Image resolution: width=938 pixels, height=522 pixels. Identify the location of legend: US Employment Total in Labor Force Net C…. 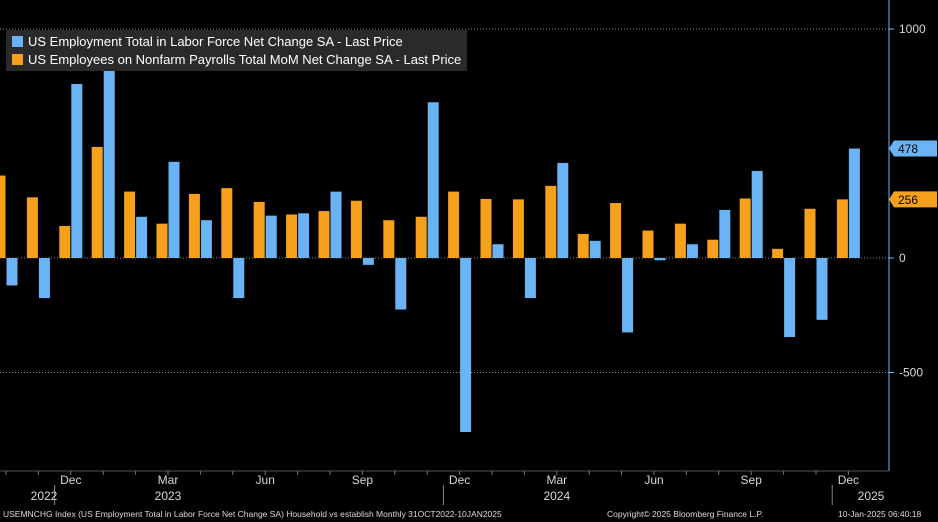
(237, 50).